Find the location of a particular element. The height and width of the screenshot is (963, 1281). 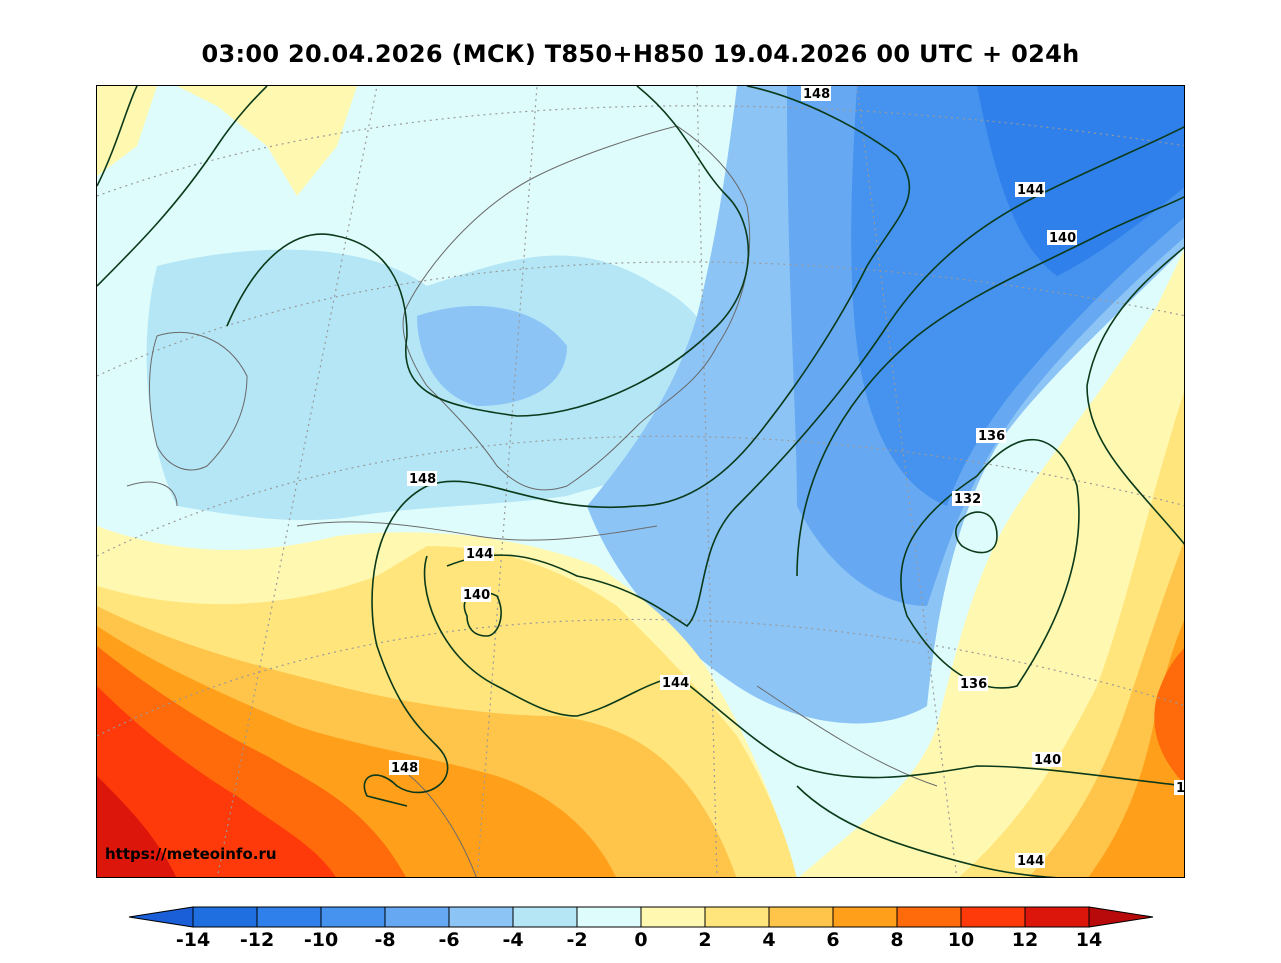

warm-east-level10 is located at coordinates (1169, 716).